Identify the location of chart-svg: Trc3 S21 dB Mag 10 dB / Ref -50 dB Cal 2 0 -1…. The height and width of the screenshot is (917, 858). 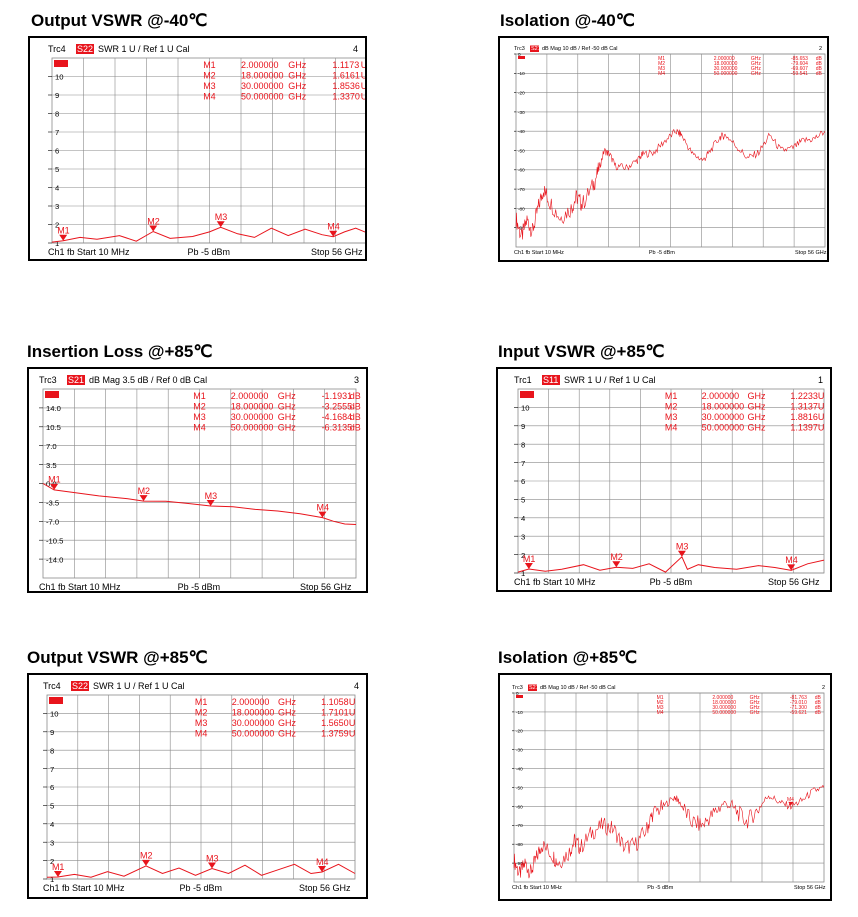
(669, 787).